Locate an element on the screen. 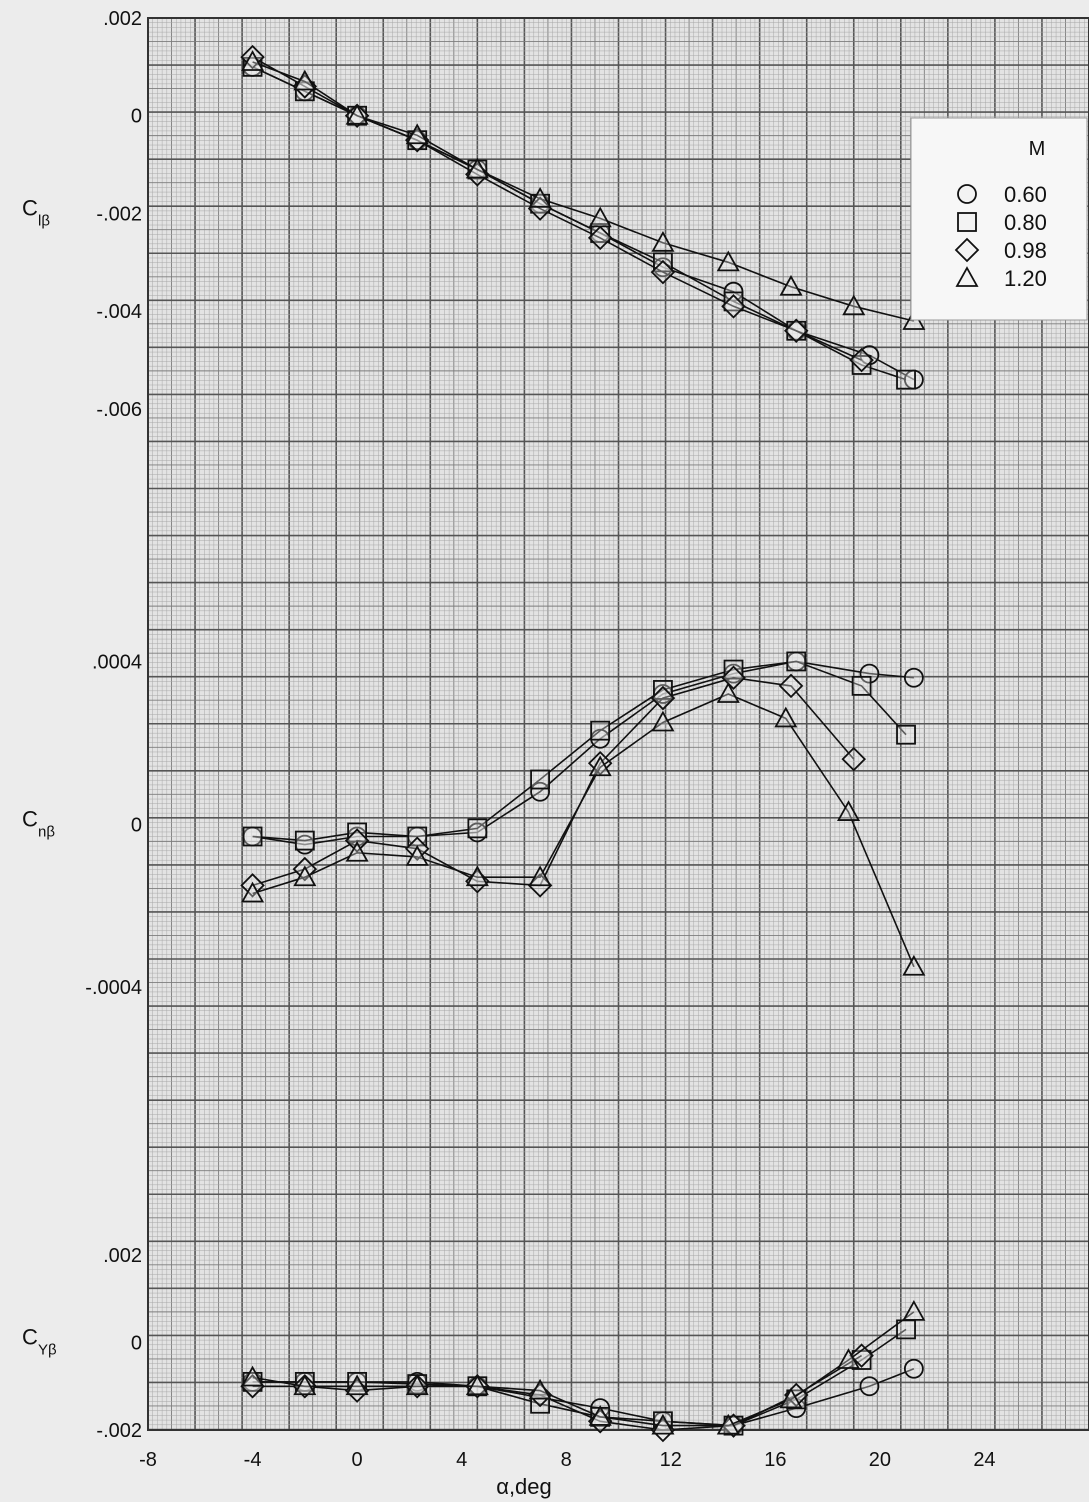  y-tick-label: -.0004 is located at coordinates (113, 988).